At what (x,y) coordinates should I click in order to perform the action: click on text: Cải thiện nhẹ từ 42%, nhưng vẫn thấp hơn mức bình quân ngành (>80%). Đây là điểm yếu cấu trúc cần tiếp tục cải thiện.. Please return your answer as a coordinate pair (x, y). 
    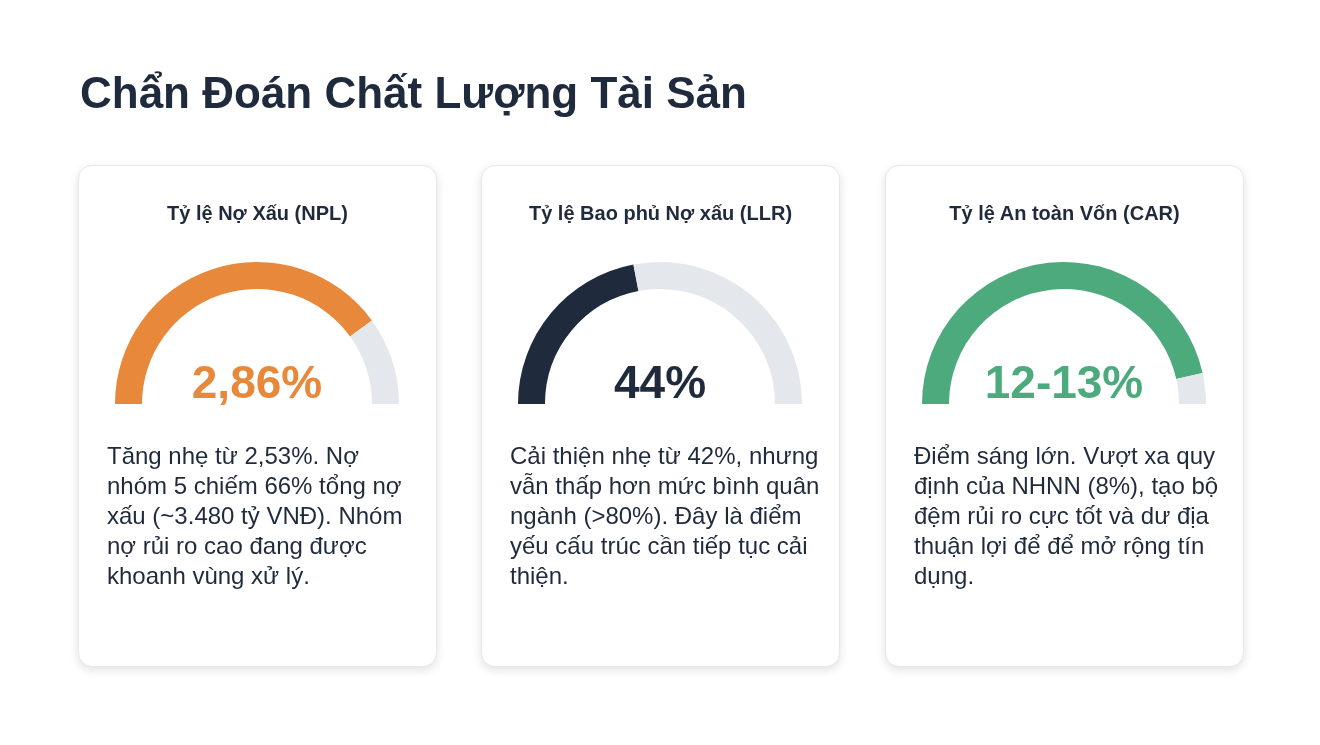
    Looking at the image, I should click on (665, 516).